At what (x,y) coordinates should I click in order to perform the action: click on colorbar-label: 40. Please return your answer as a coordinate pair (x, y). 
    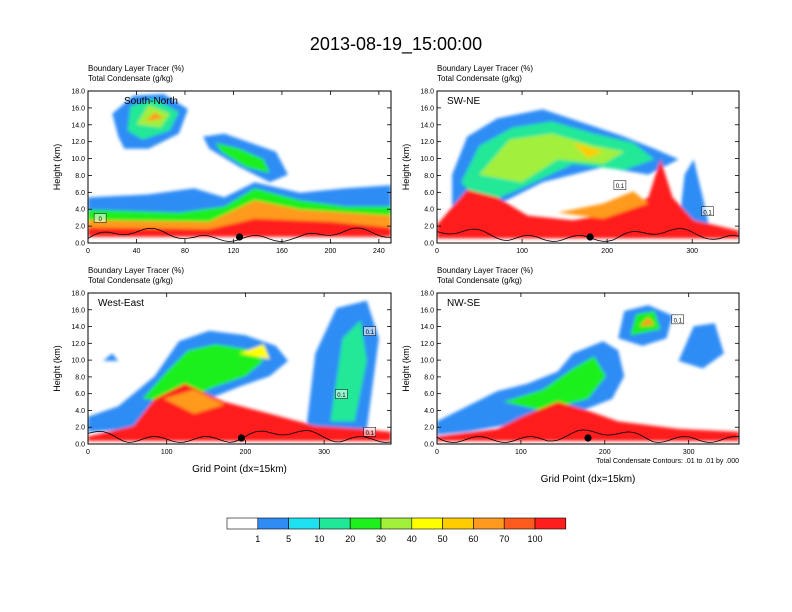
    Looking at the image, I should click on (412, 539).